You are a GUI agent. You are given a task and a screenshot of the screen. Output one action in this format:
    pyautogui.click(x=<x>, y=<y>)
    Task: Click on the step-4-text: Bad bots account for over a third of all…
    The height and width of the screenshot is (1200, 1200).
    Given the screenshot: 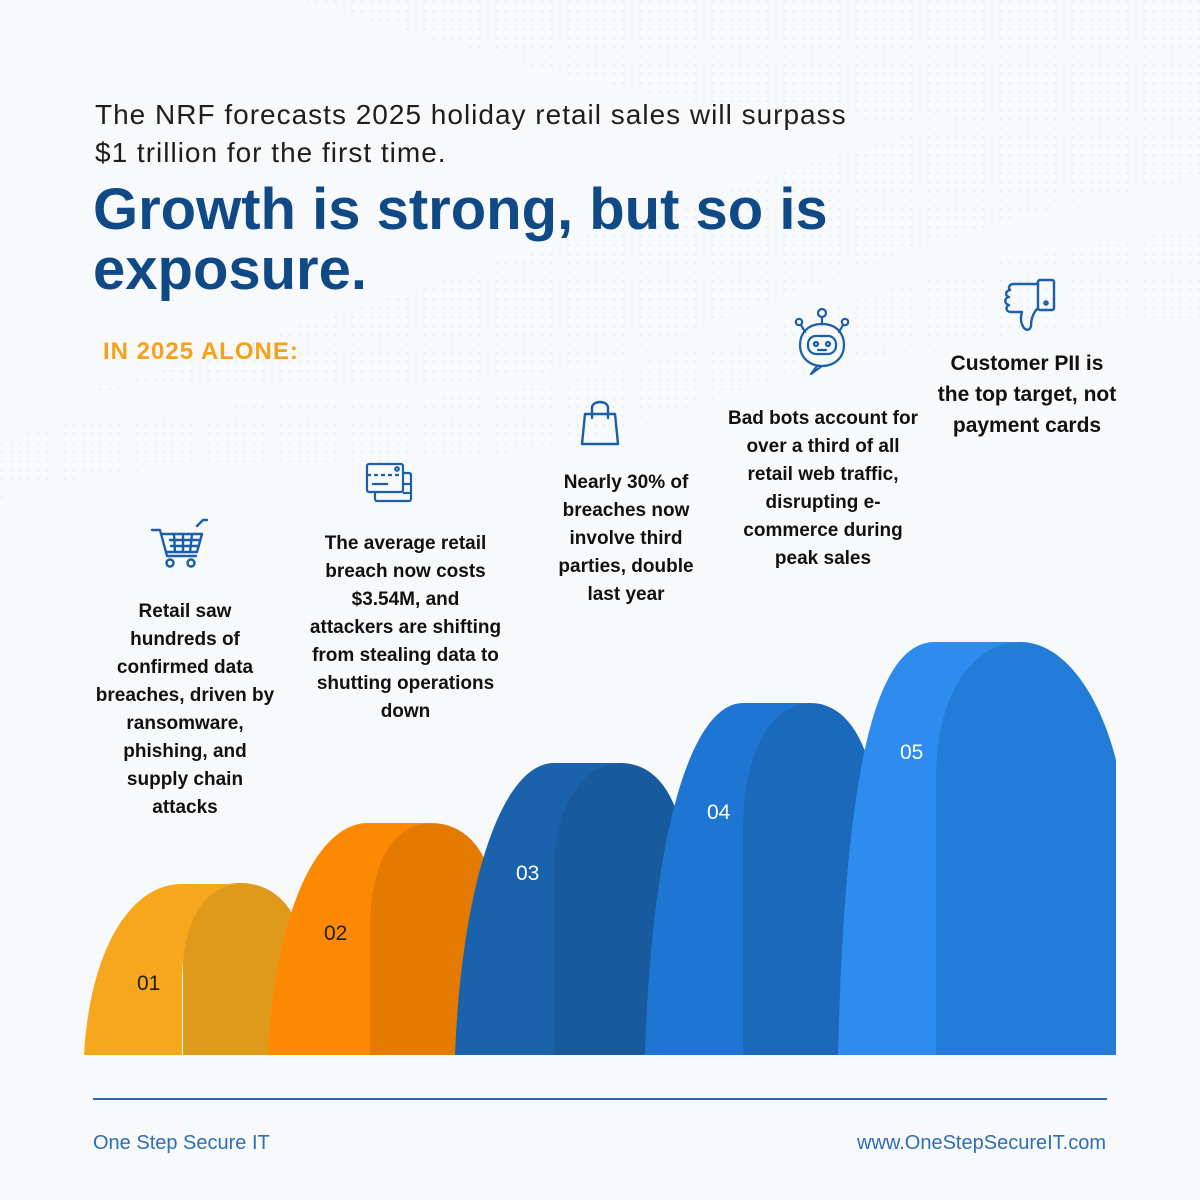 What is the action you would take?
    pyautogui.click(x=823, y=488)
    